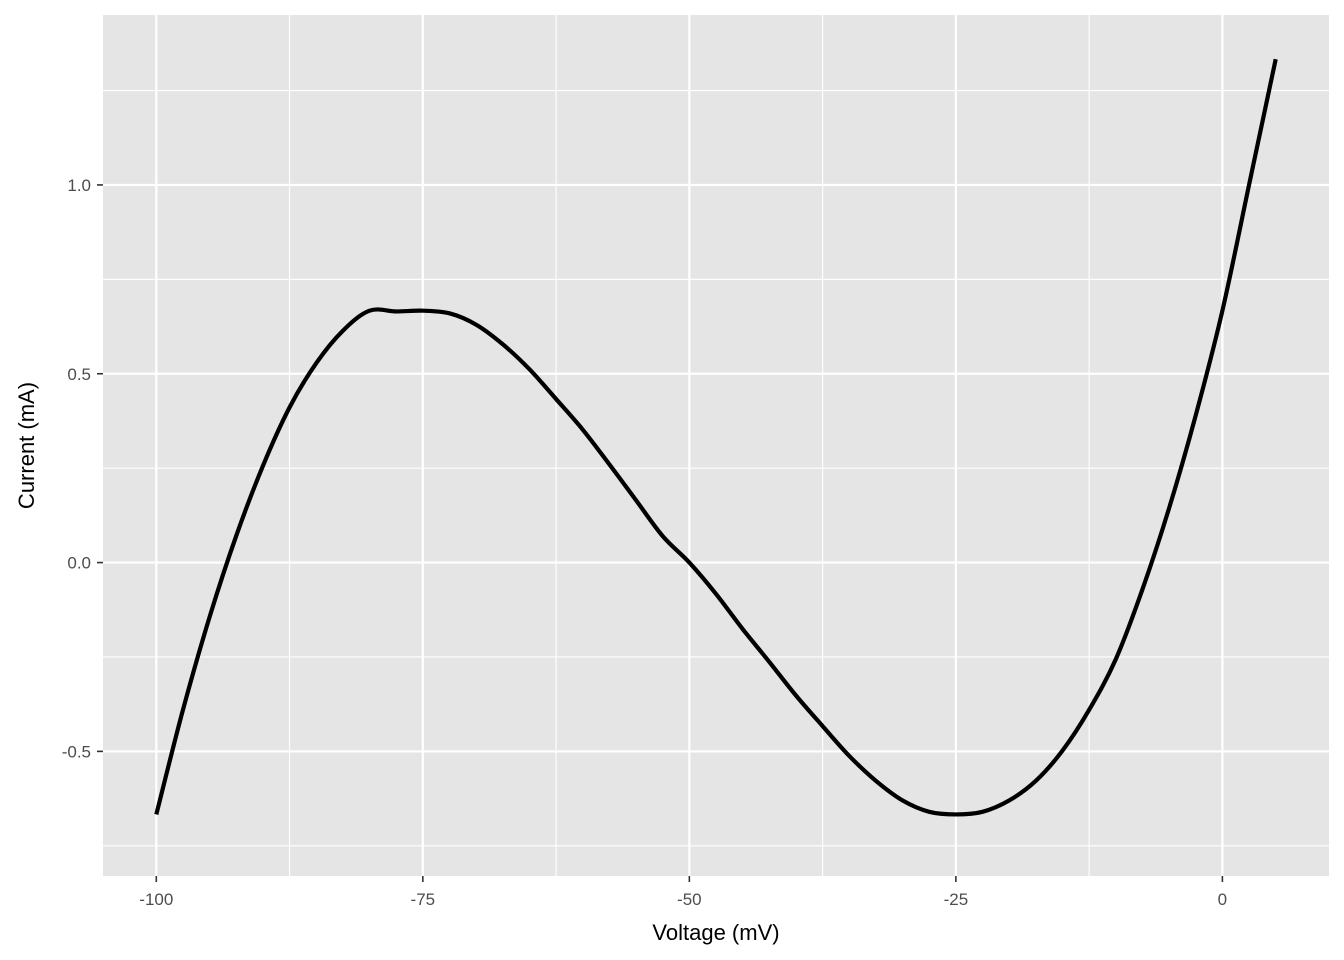  Describe the element at coordinates (79, 563) in the screenshot. I see `y-tick-label: 0.0` at that location.